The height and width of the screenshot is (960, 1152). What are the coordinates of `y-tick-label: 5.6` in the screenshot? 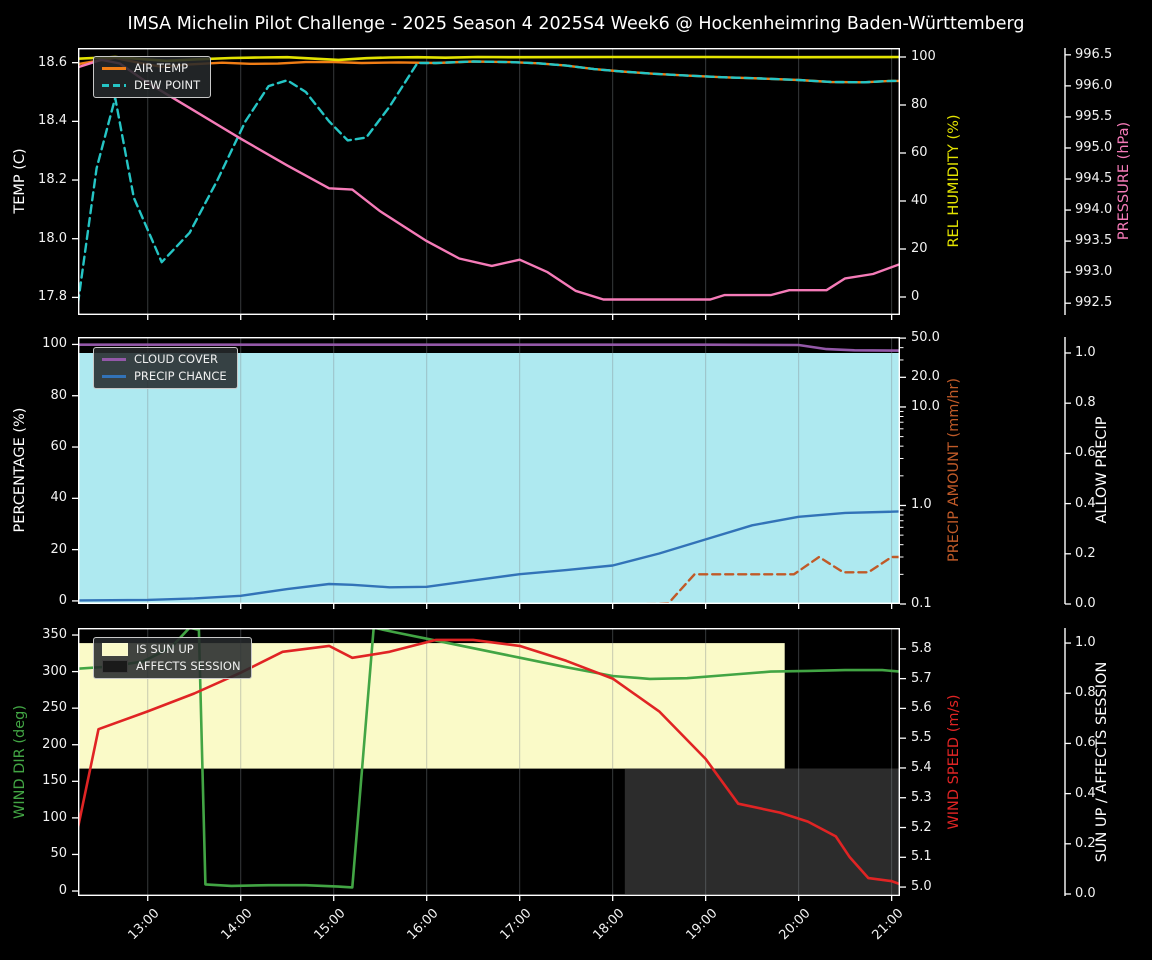 It's located at (921, 708).